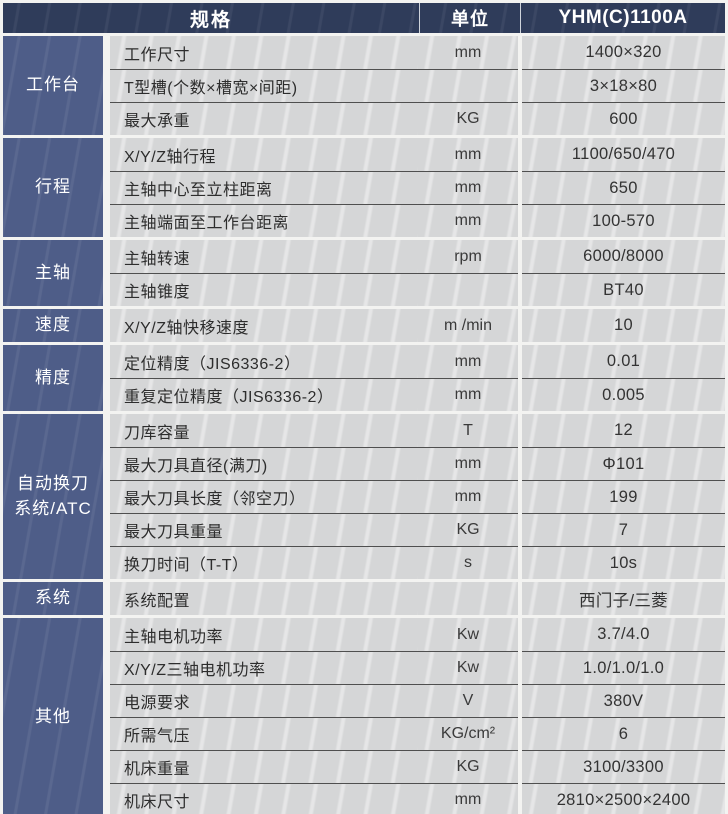 The image size is (728, 814). I want to click on group-speed: 速度 X/Y/Z轴快移速度 m /min 10, so click(364, 325).